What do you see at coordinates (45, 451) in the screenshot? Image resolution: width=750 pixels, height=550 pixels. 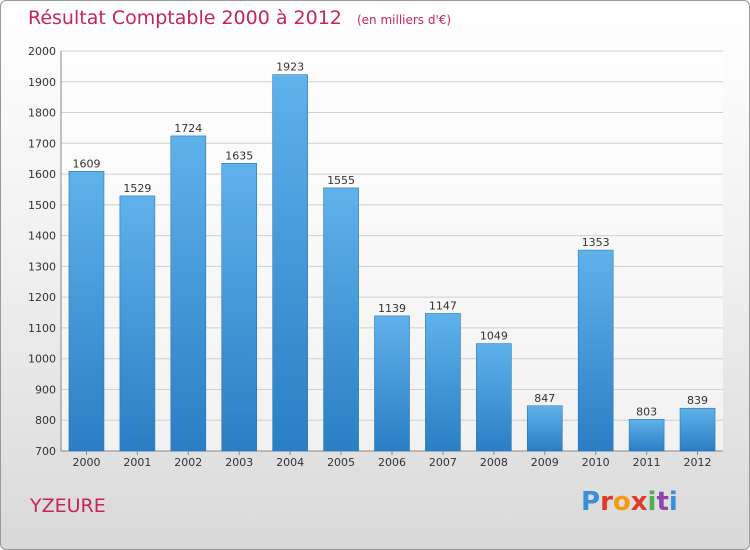 I see `y-tick-label: 700` at bounding box center [45, 451].